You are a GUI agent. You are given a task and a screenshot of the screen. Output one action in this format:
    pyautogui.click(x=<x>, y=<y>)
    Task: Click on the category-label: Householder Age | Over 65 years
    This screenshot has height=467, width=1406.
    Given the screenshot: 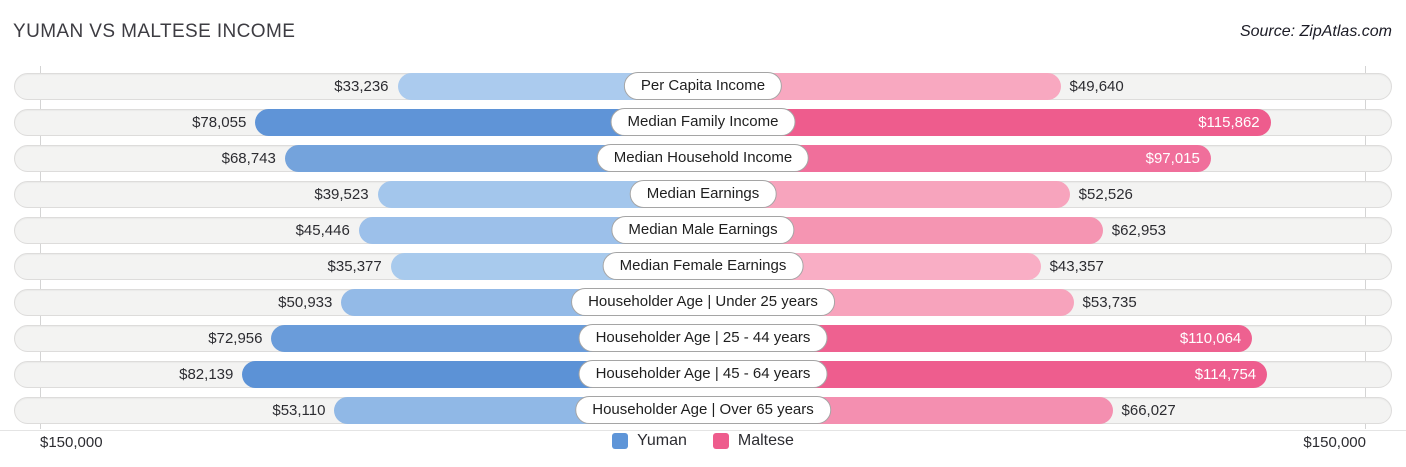 What is the action you would take?
    pyautogui.click(x=703, y=410)
    